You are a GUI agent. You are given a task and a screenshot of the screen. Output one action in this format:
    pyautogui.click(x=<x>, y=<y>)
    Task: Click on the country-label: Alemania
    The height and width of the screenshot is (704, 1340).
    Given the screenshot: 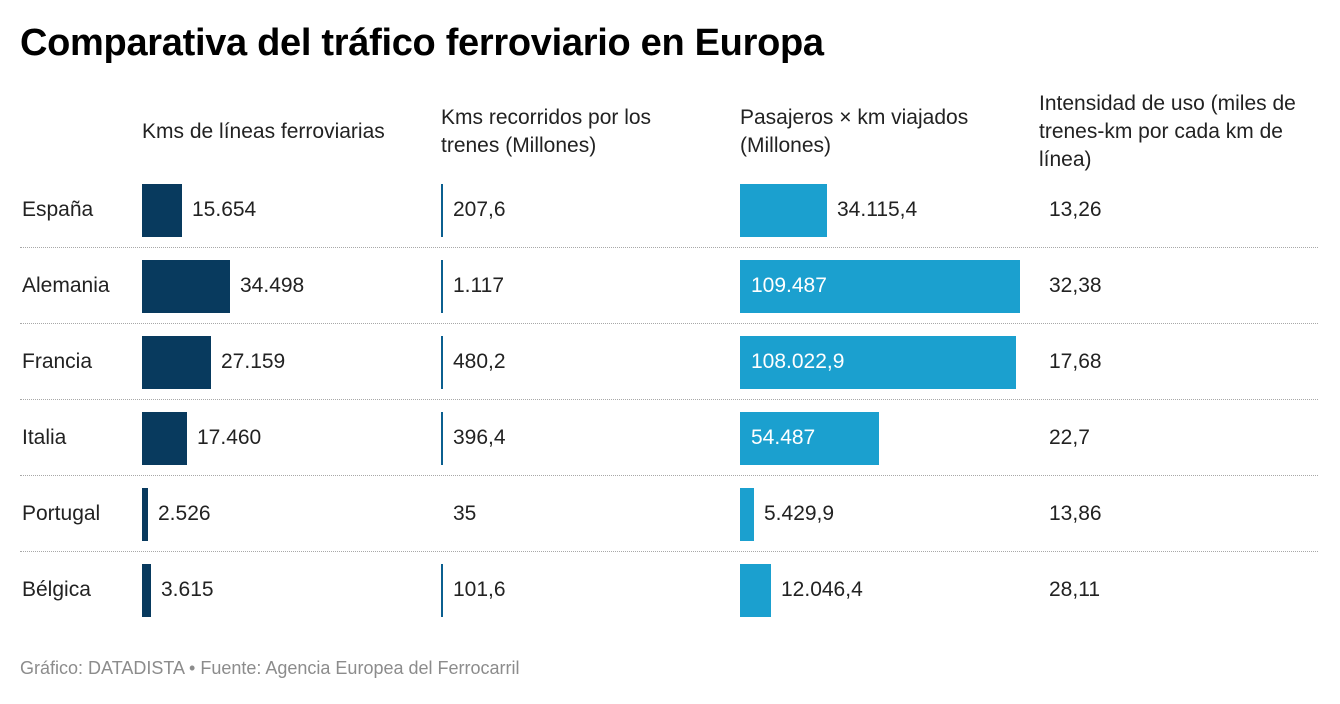 What is the action you would take?
    pyautogui.click(x=66, y=285)
    